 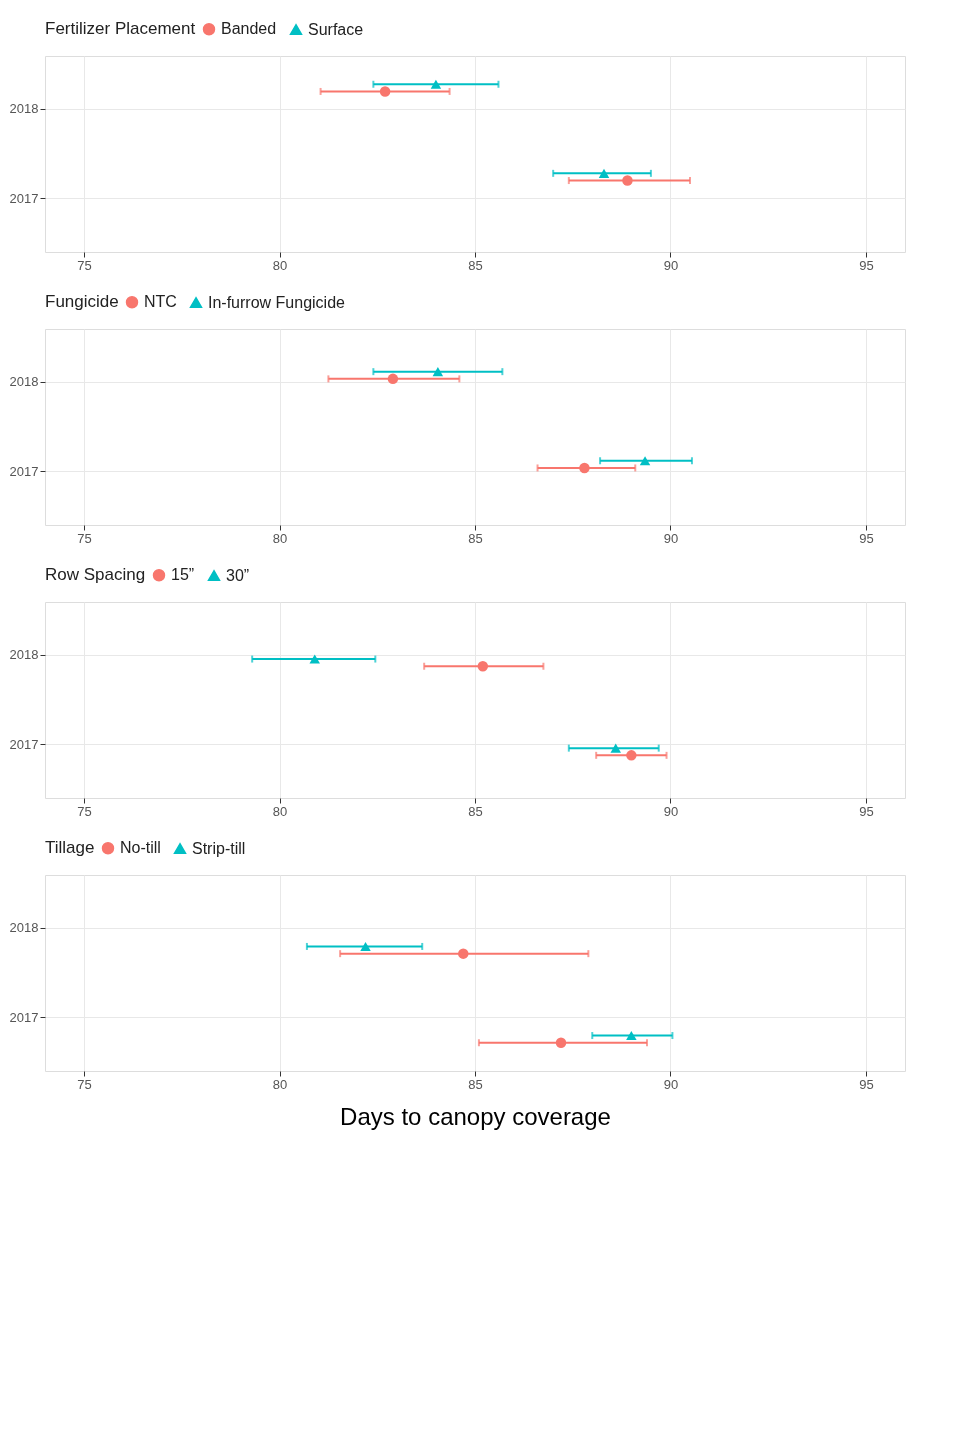 I want to click on legend-label: No-till, so click(x=140, y=848).